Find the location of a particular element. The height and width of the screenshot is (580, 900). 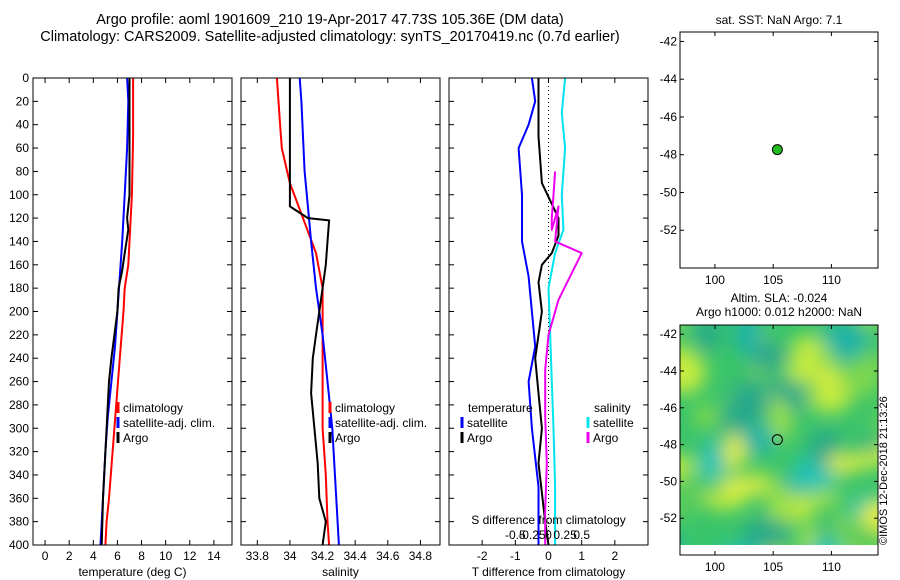

depth-tick-label: 240 is located at coordinates (19, 358).